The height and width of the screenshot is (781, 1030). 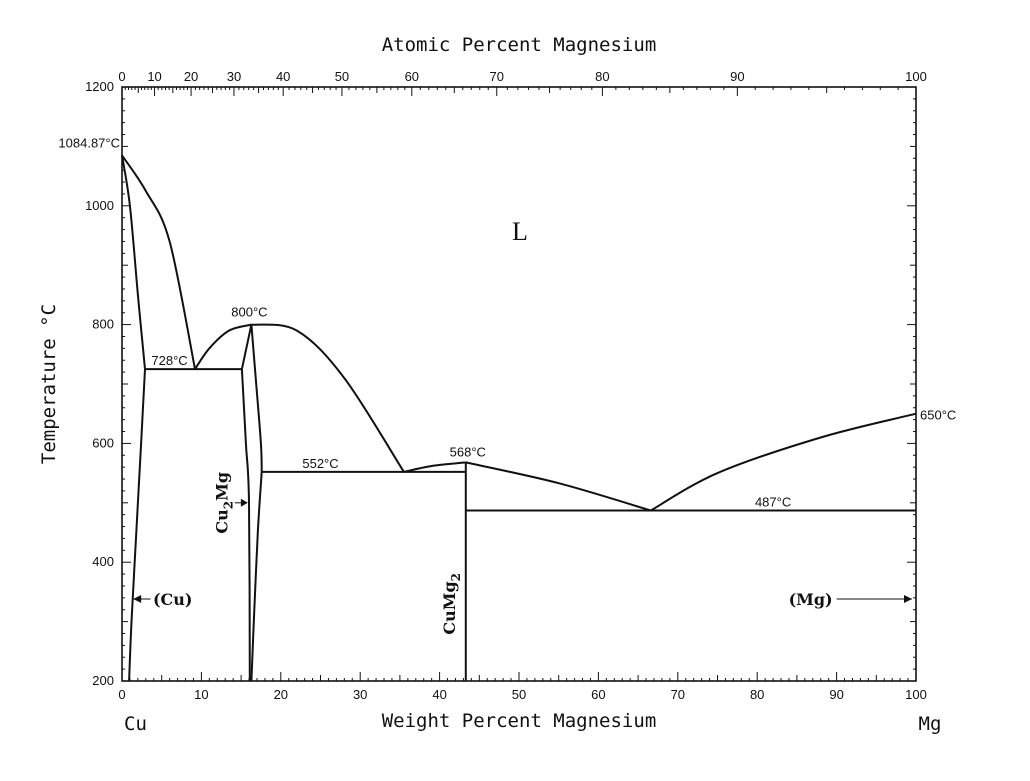 I want to click on y-tick-label: 1200, so click(x=99, y=86).